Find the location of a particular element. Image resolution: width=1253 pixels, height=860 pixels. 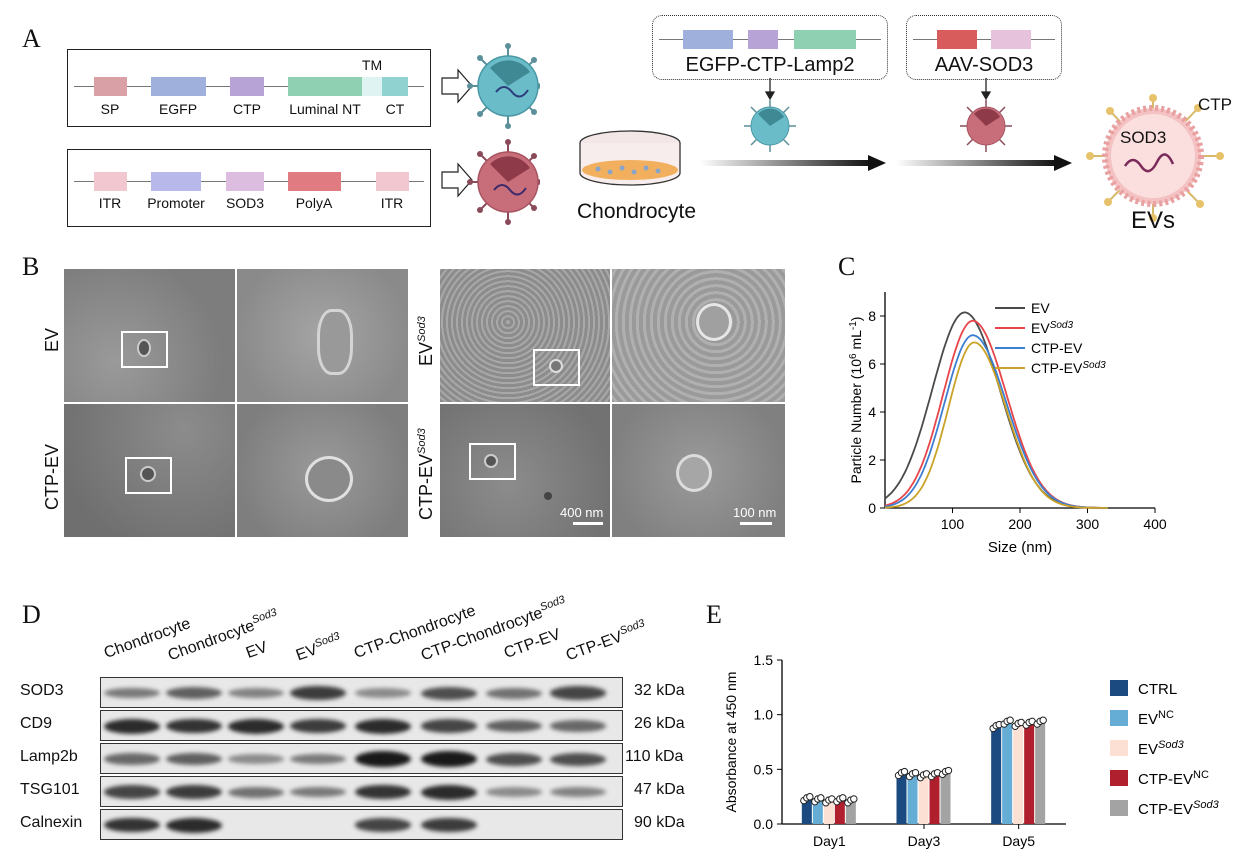

legend-label: CTP-EVNC is located at coordinates (1173, 778).